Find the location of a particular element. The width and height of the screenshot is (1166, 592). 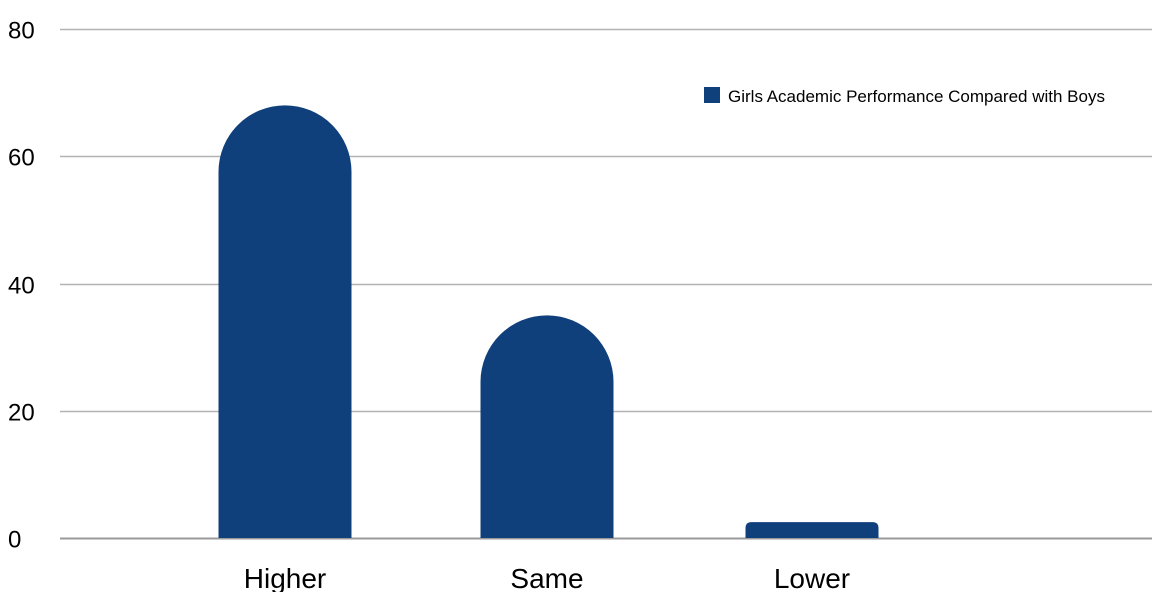

bar-higher is located at coordinates (285, 321).